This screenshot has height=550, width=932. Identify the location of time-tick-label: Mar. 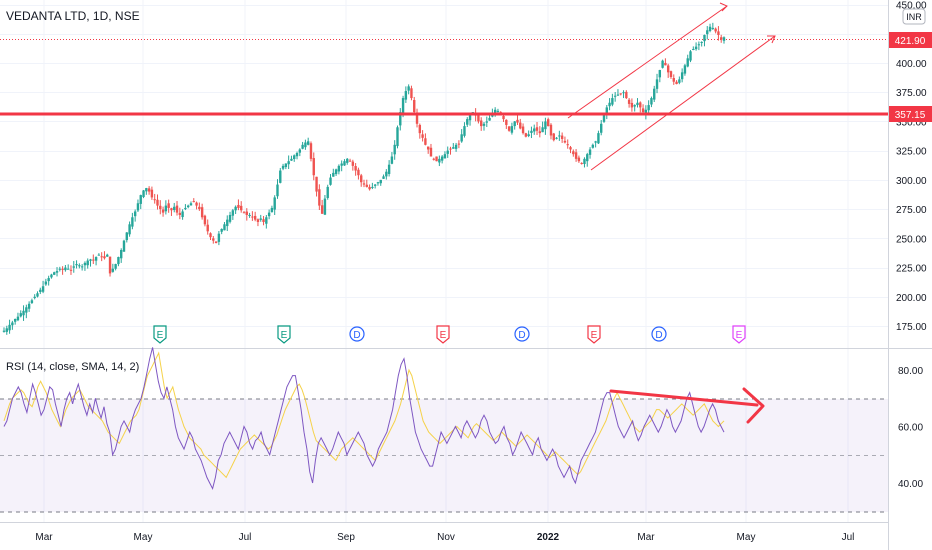
(646, 537).